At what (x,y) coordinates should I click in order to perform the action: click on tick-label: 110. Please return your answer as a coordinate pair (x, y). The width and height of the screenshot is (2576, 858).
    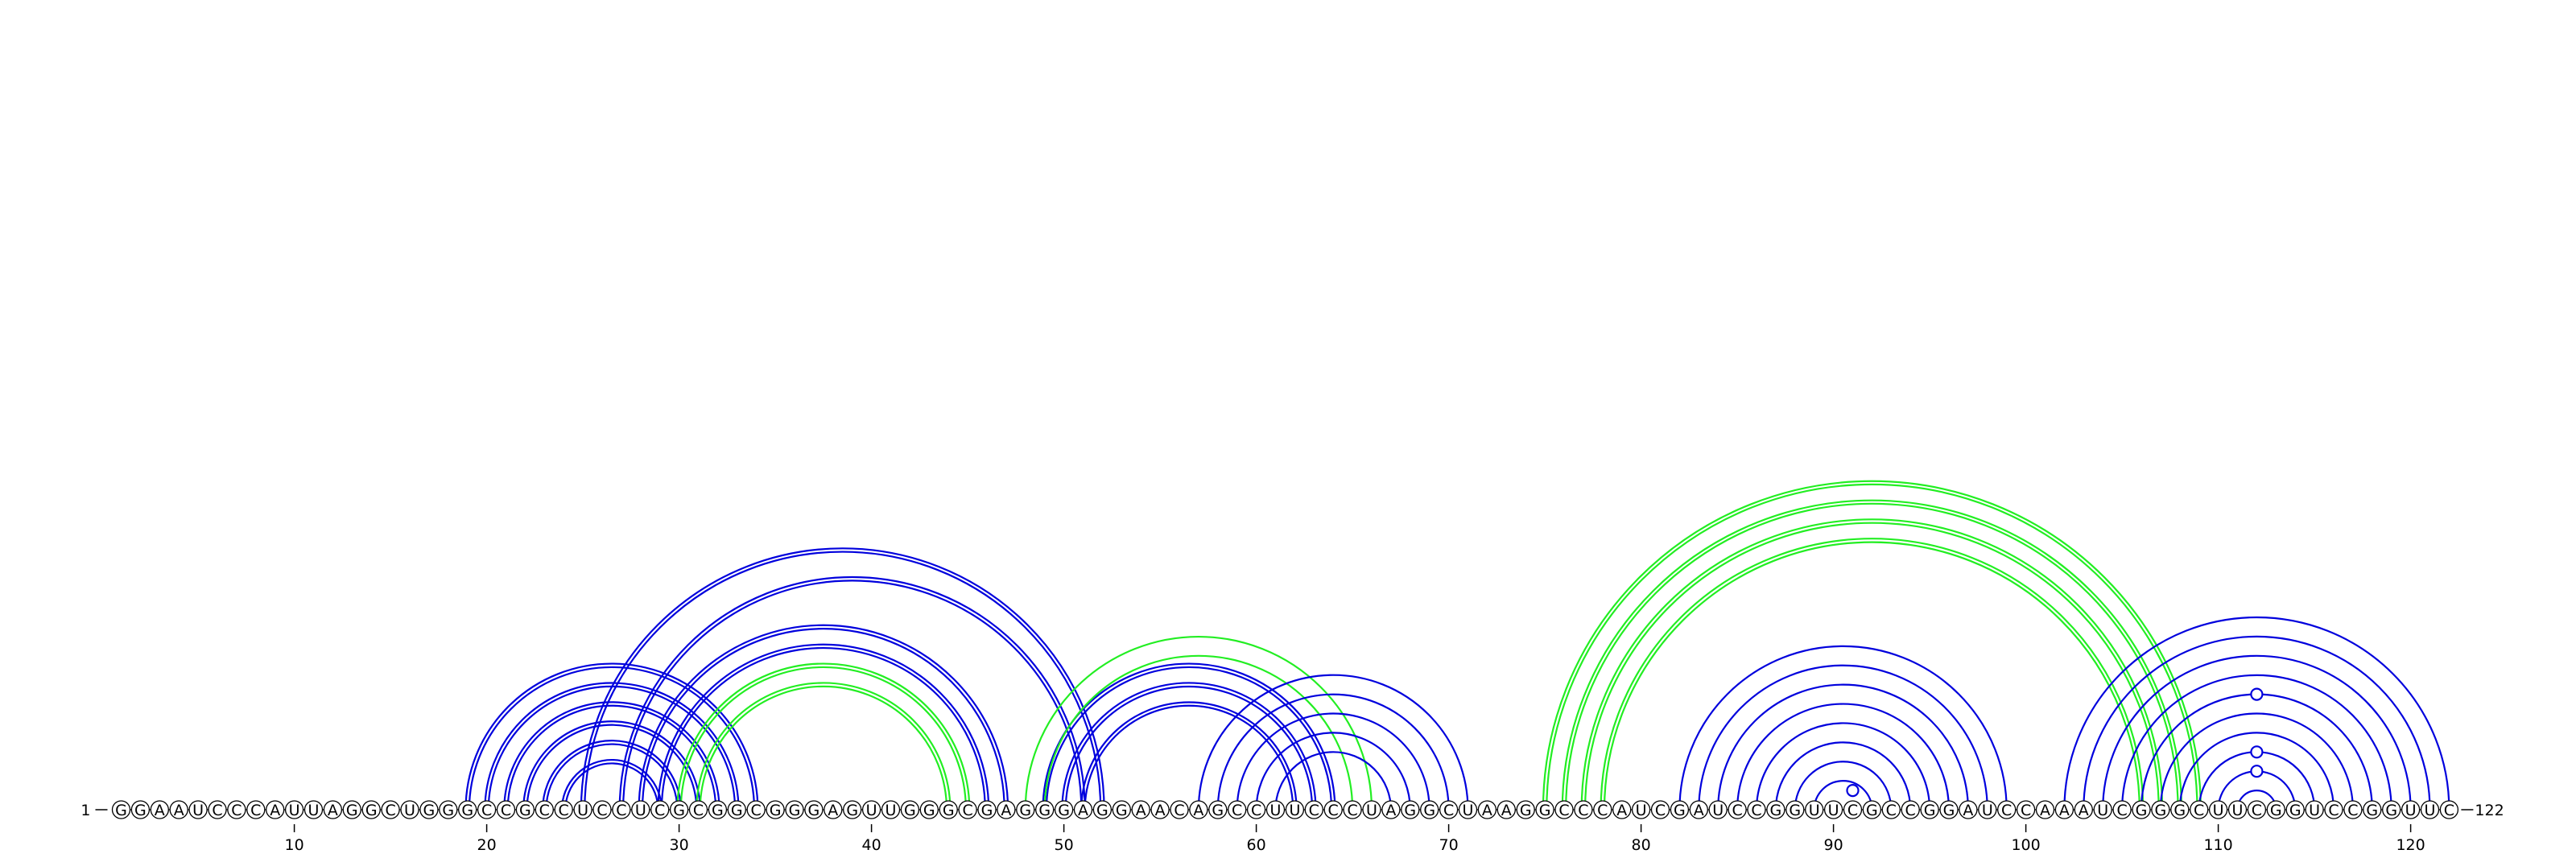
    Looking at the image, I should click on (2217, 845).